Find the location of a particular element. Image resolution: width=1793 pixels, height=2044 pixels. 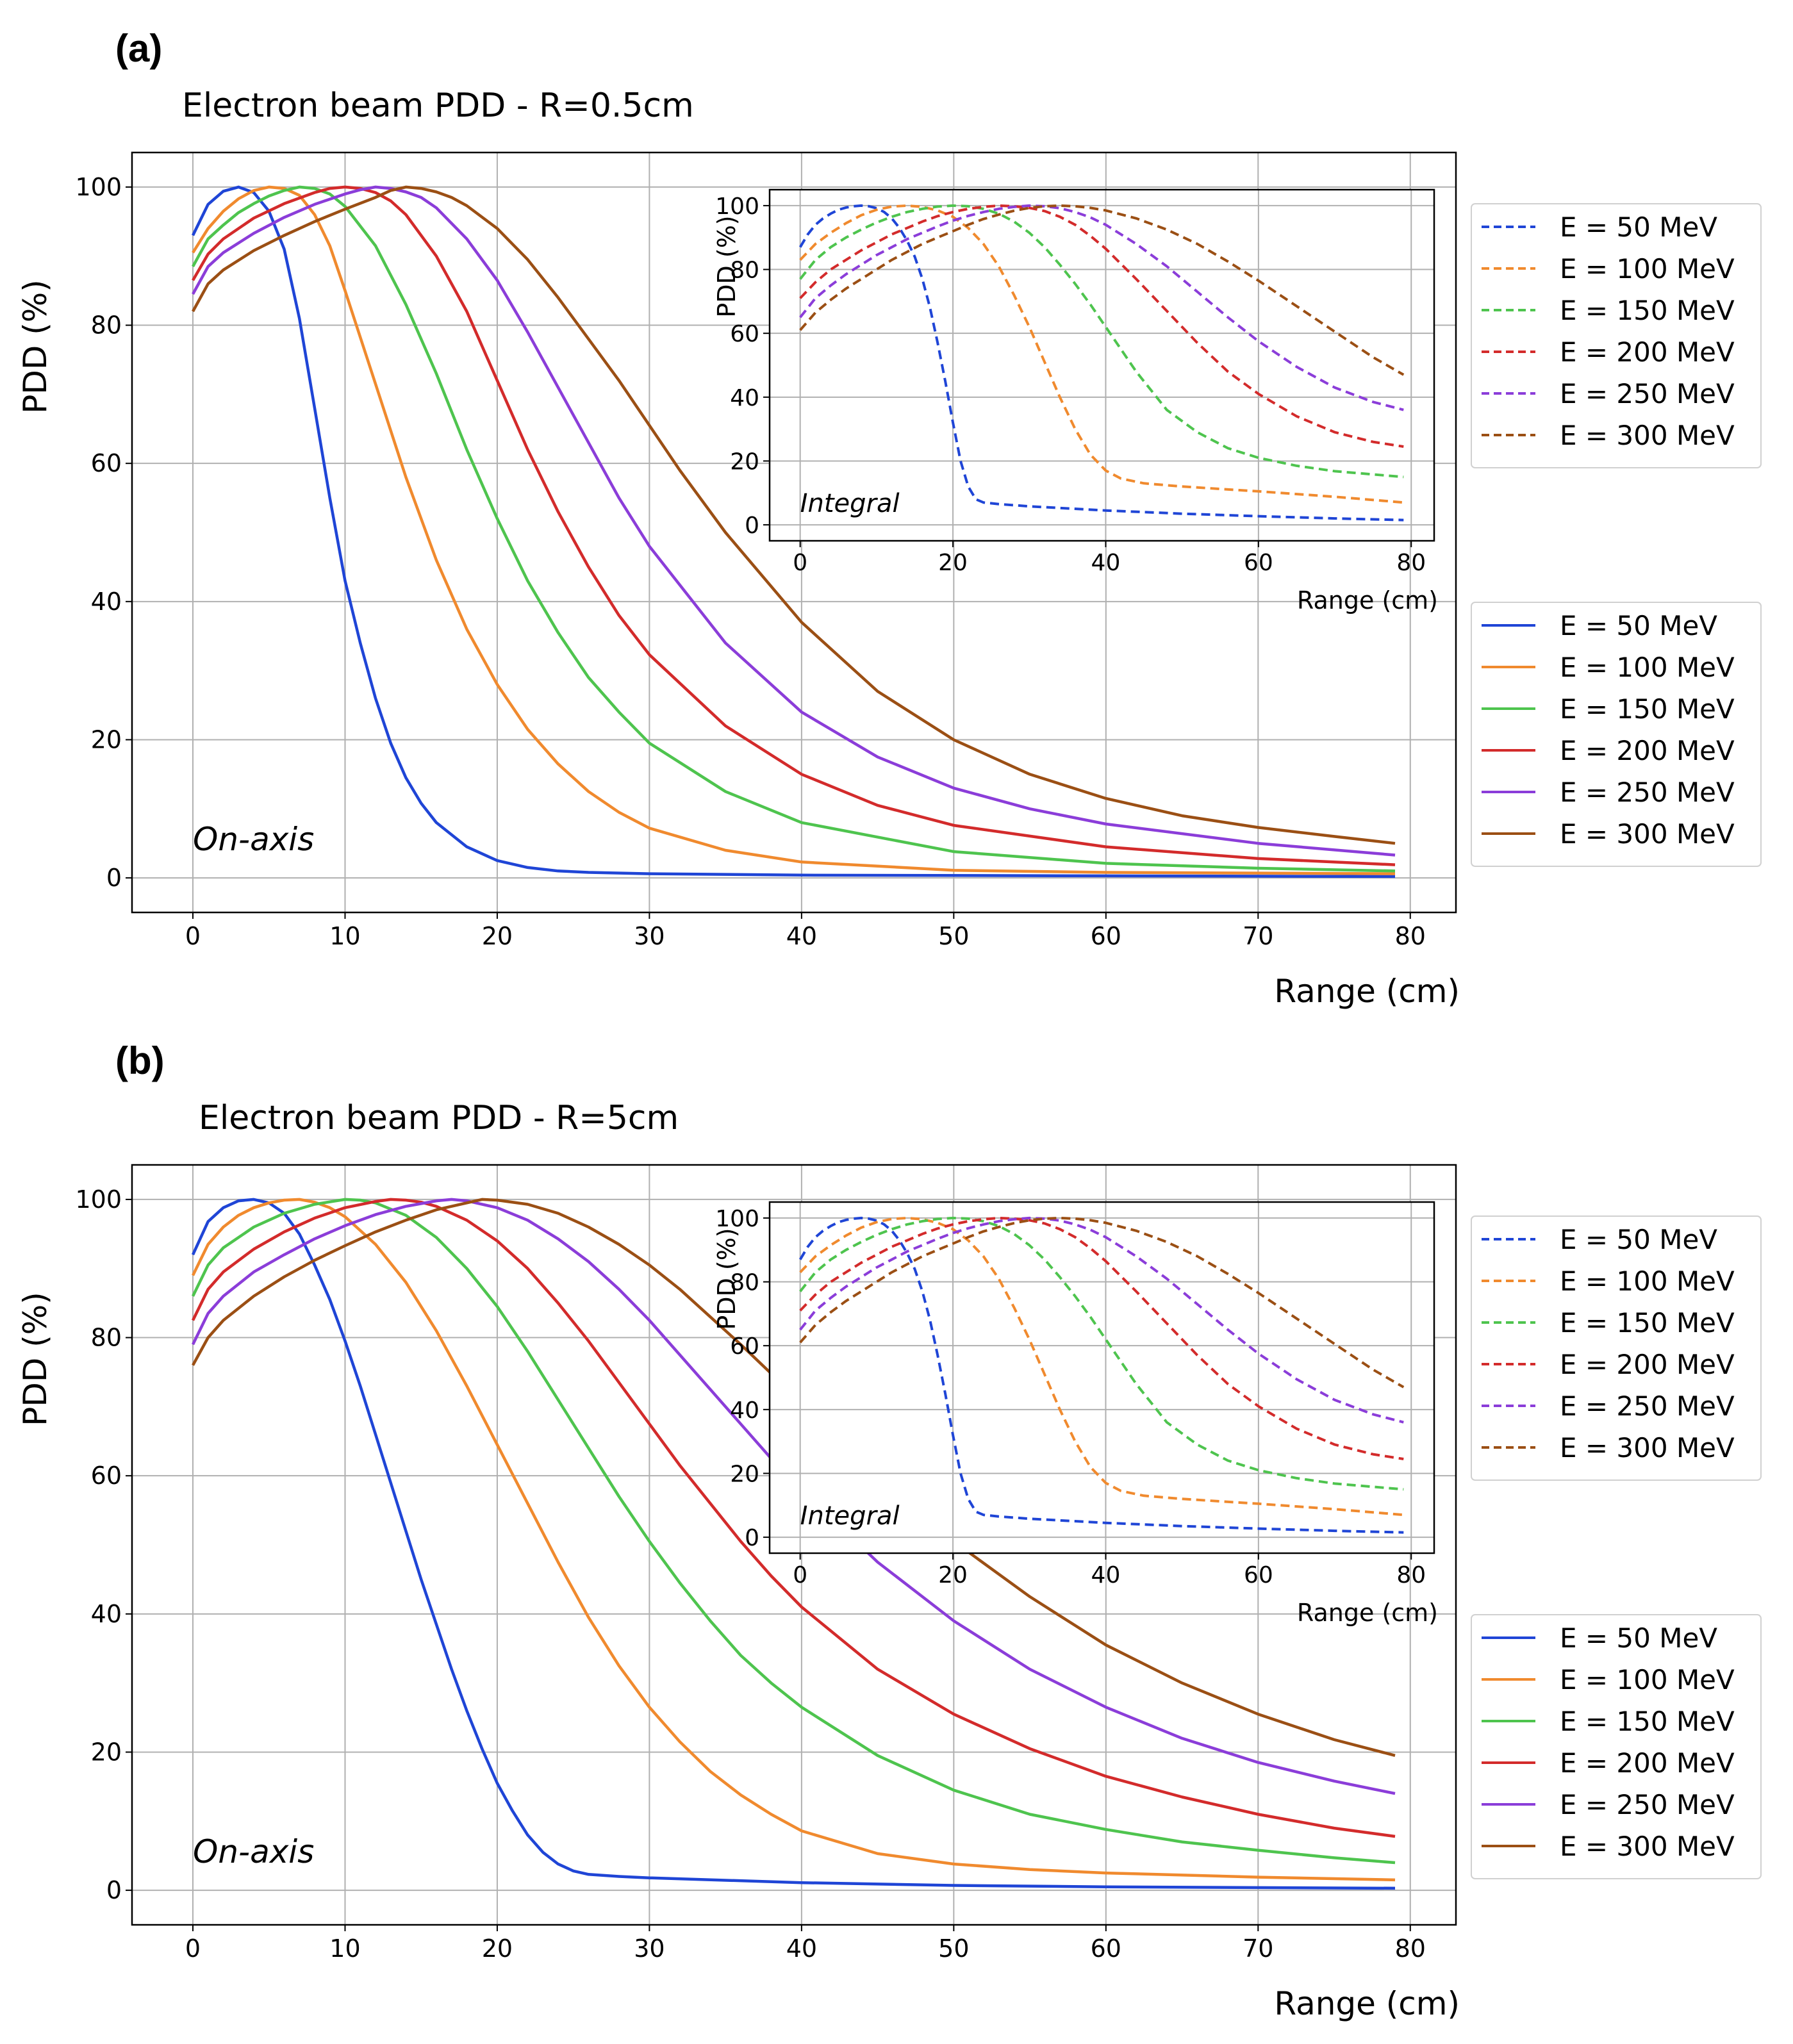

inset-series-line-50mev is located at coordinates (1101, 1375).